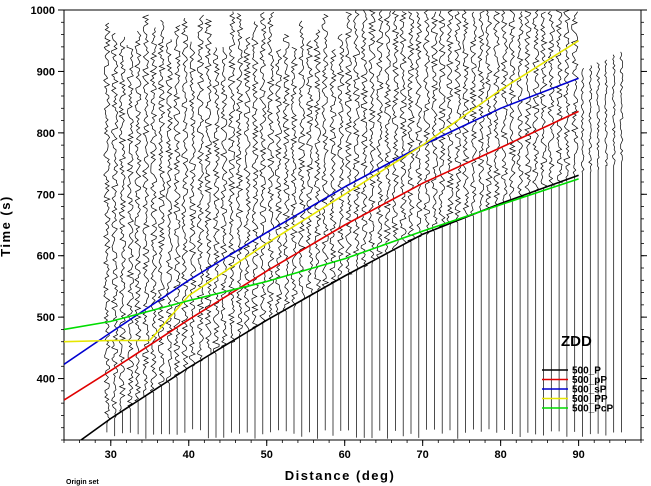 The width and height of the screenshot is (651, 486). Describe the element at coordinates (46, 318) in the screenshot. I see `y-tick-label: 500` at that location.